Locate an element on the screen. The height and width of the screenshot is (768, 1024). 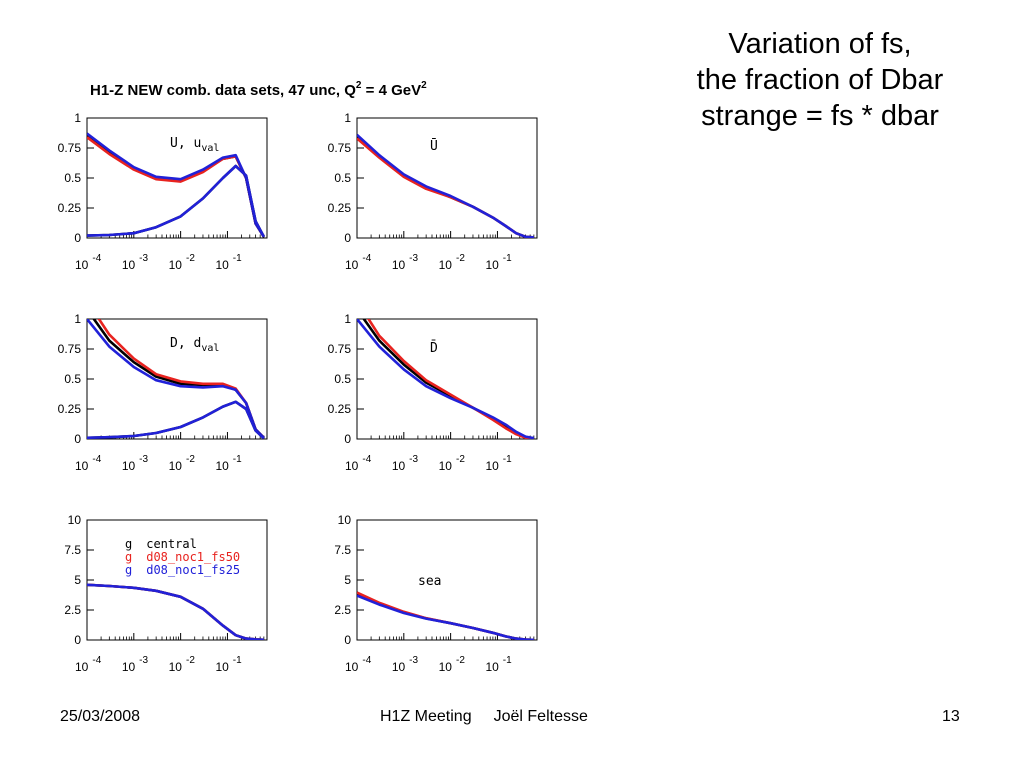
curve-Ubar-fs50 is located at coordinates (445, 187).